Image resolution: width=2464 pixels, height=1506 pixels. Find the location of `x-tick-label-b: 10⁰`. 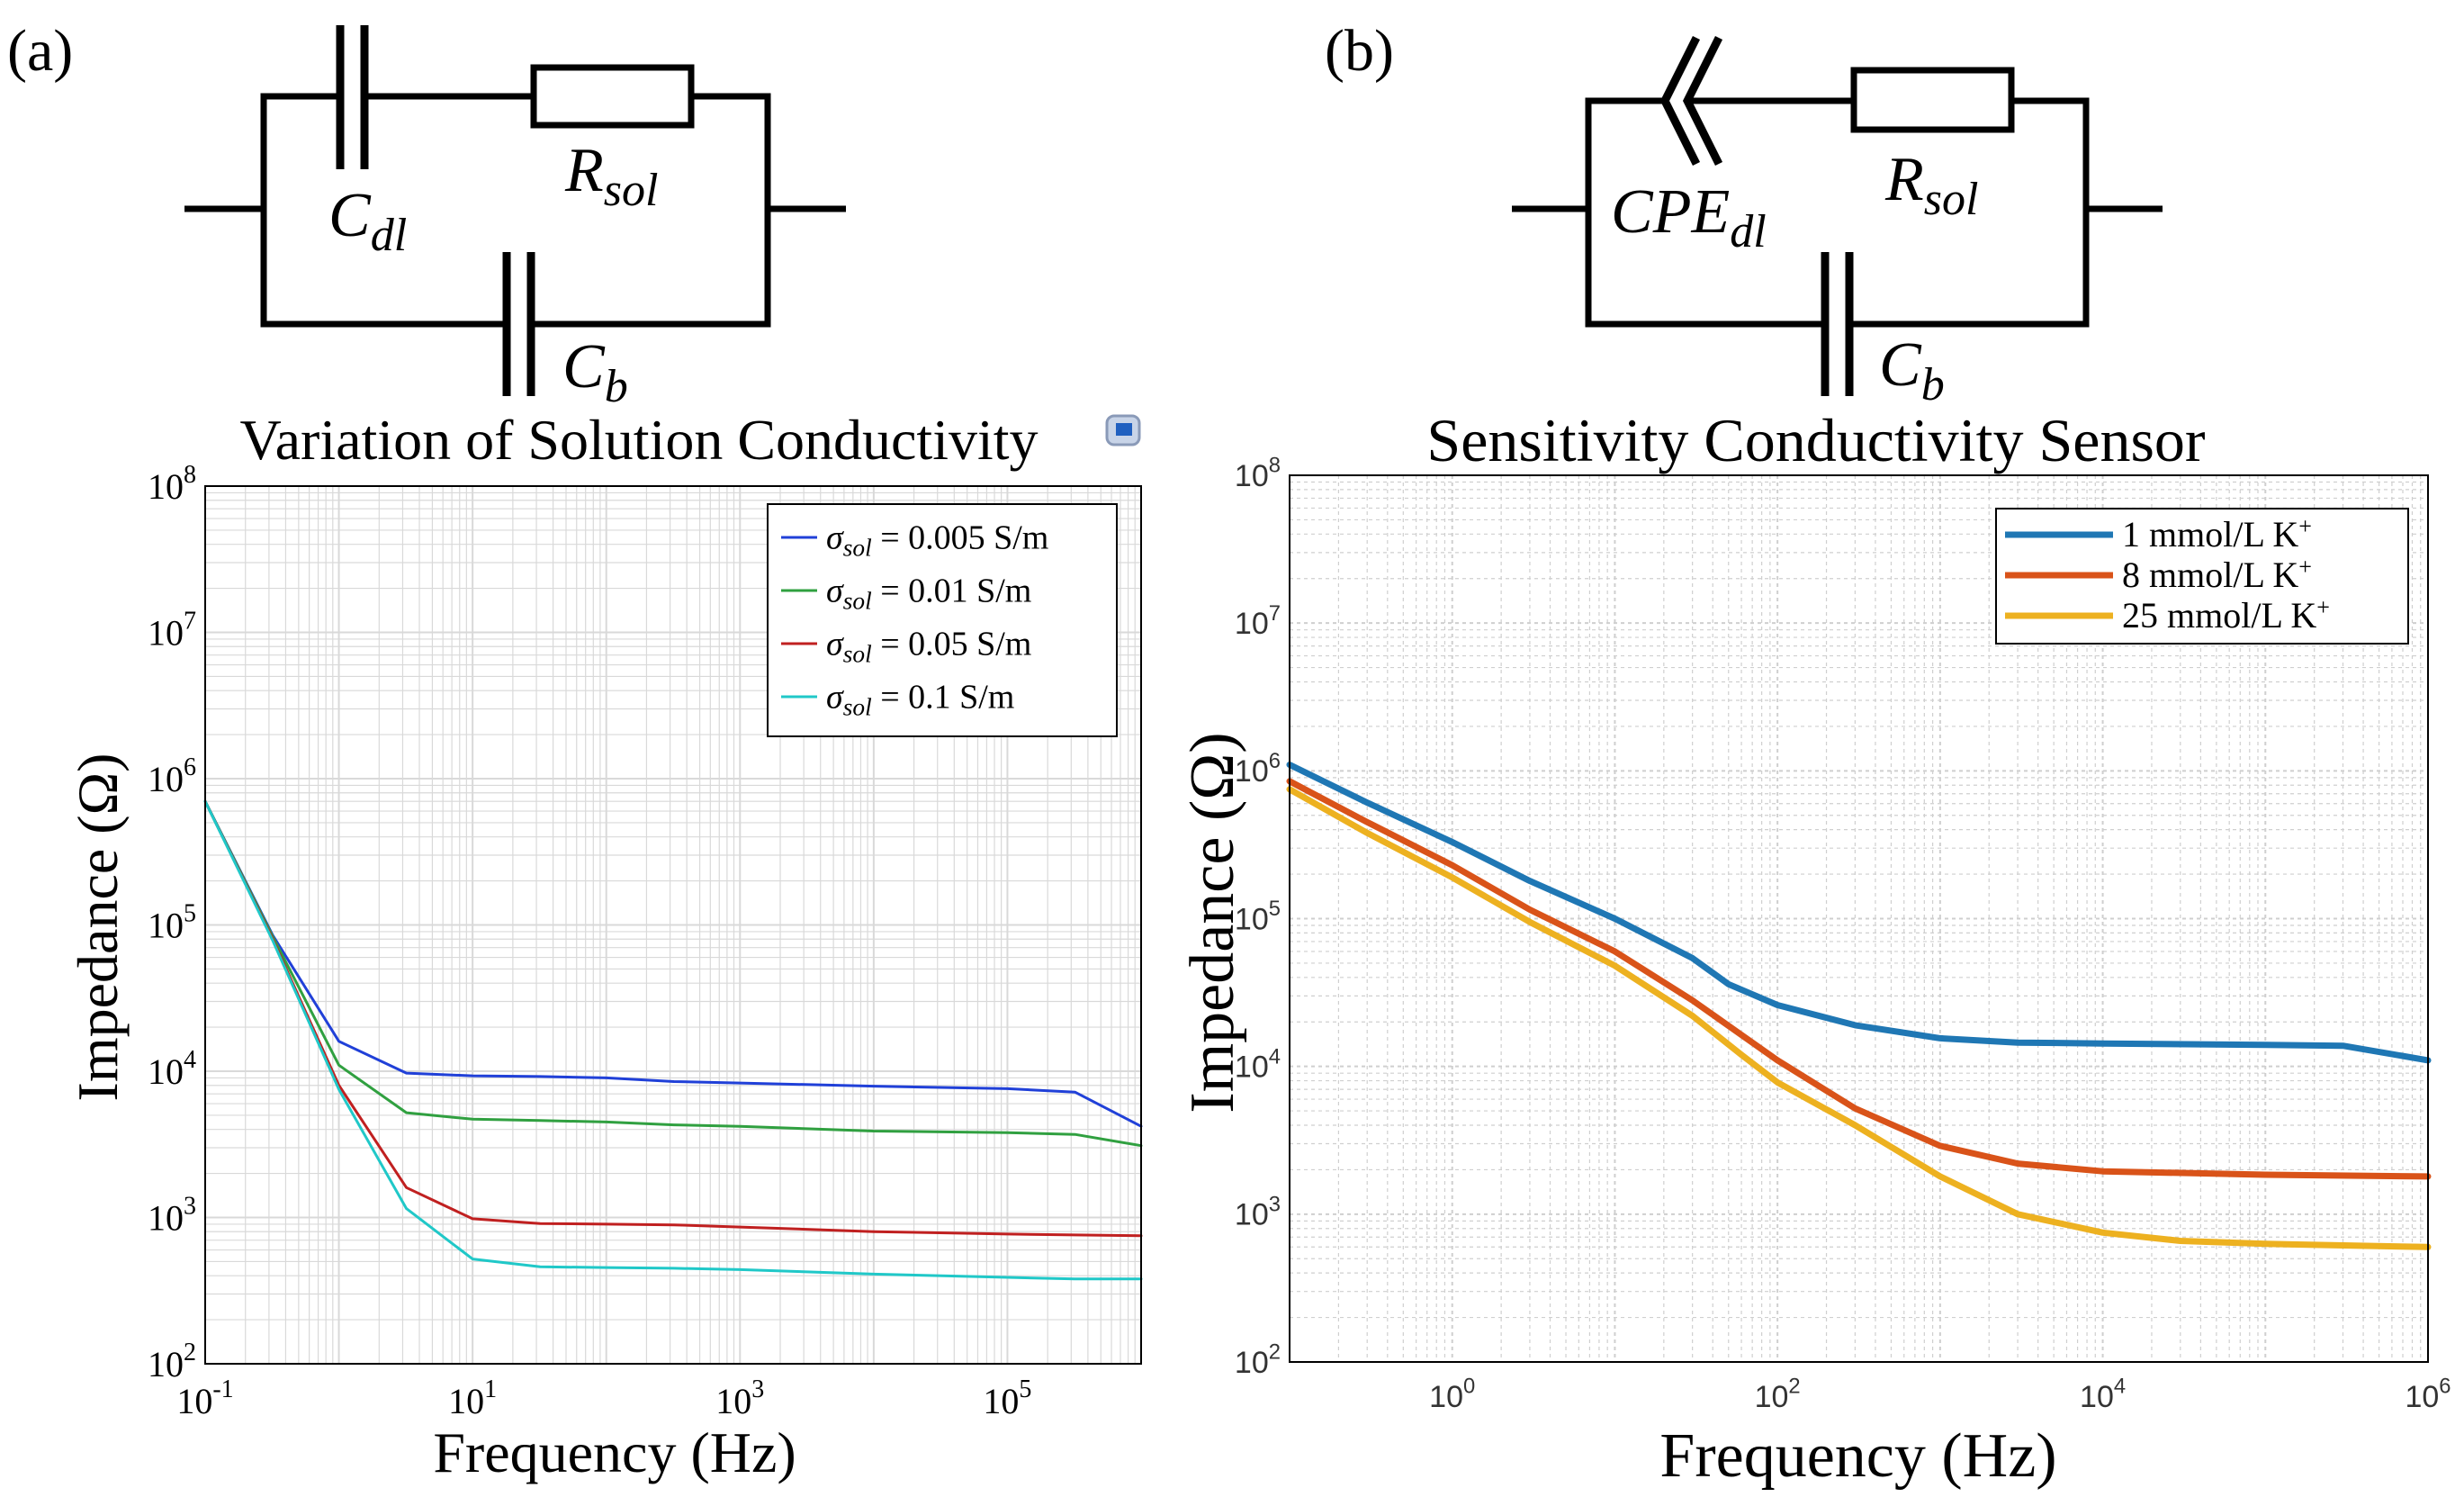

x-tick-label-b: 10⁰ is located at coordinates (1452, 1394).